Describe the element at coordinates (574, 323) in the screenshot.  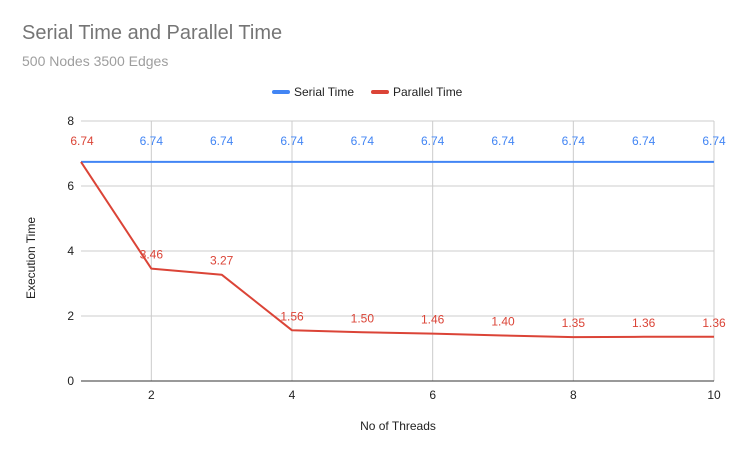
I see `data-label-parallel: 1.35` at that location.